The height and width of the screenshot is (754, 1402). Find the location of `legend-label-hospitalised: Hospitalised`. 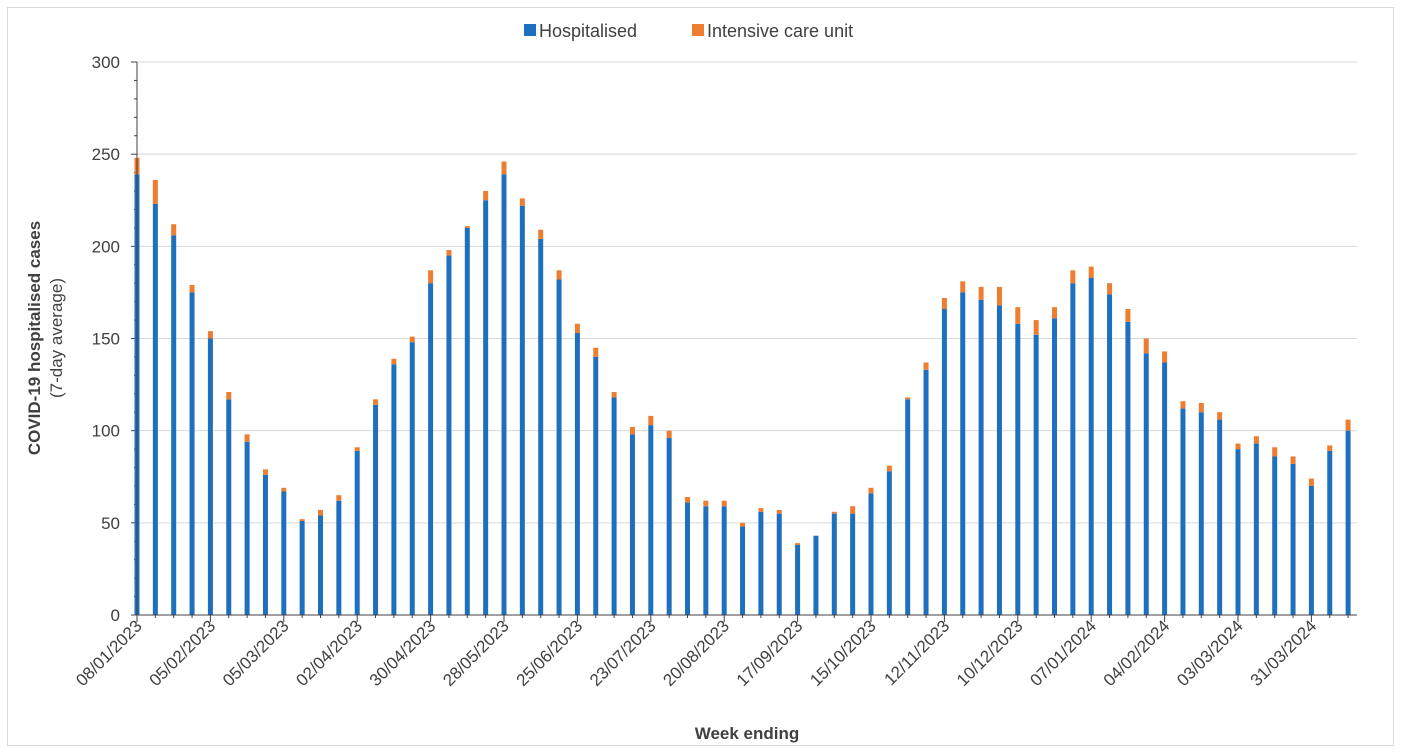

legend-label-hospitalised: Hospitalised is located at coordinates (588, 31).